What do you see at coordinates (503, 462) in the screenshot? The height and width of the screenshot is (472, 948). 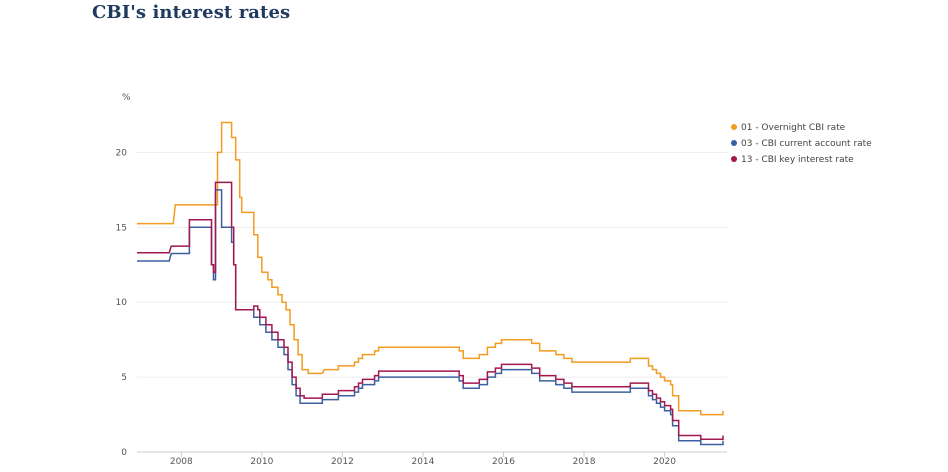 I see `x-tick-label: 2016` at bounding box center [503, 462].